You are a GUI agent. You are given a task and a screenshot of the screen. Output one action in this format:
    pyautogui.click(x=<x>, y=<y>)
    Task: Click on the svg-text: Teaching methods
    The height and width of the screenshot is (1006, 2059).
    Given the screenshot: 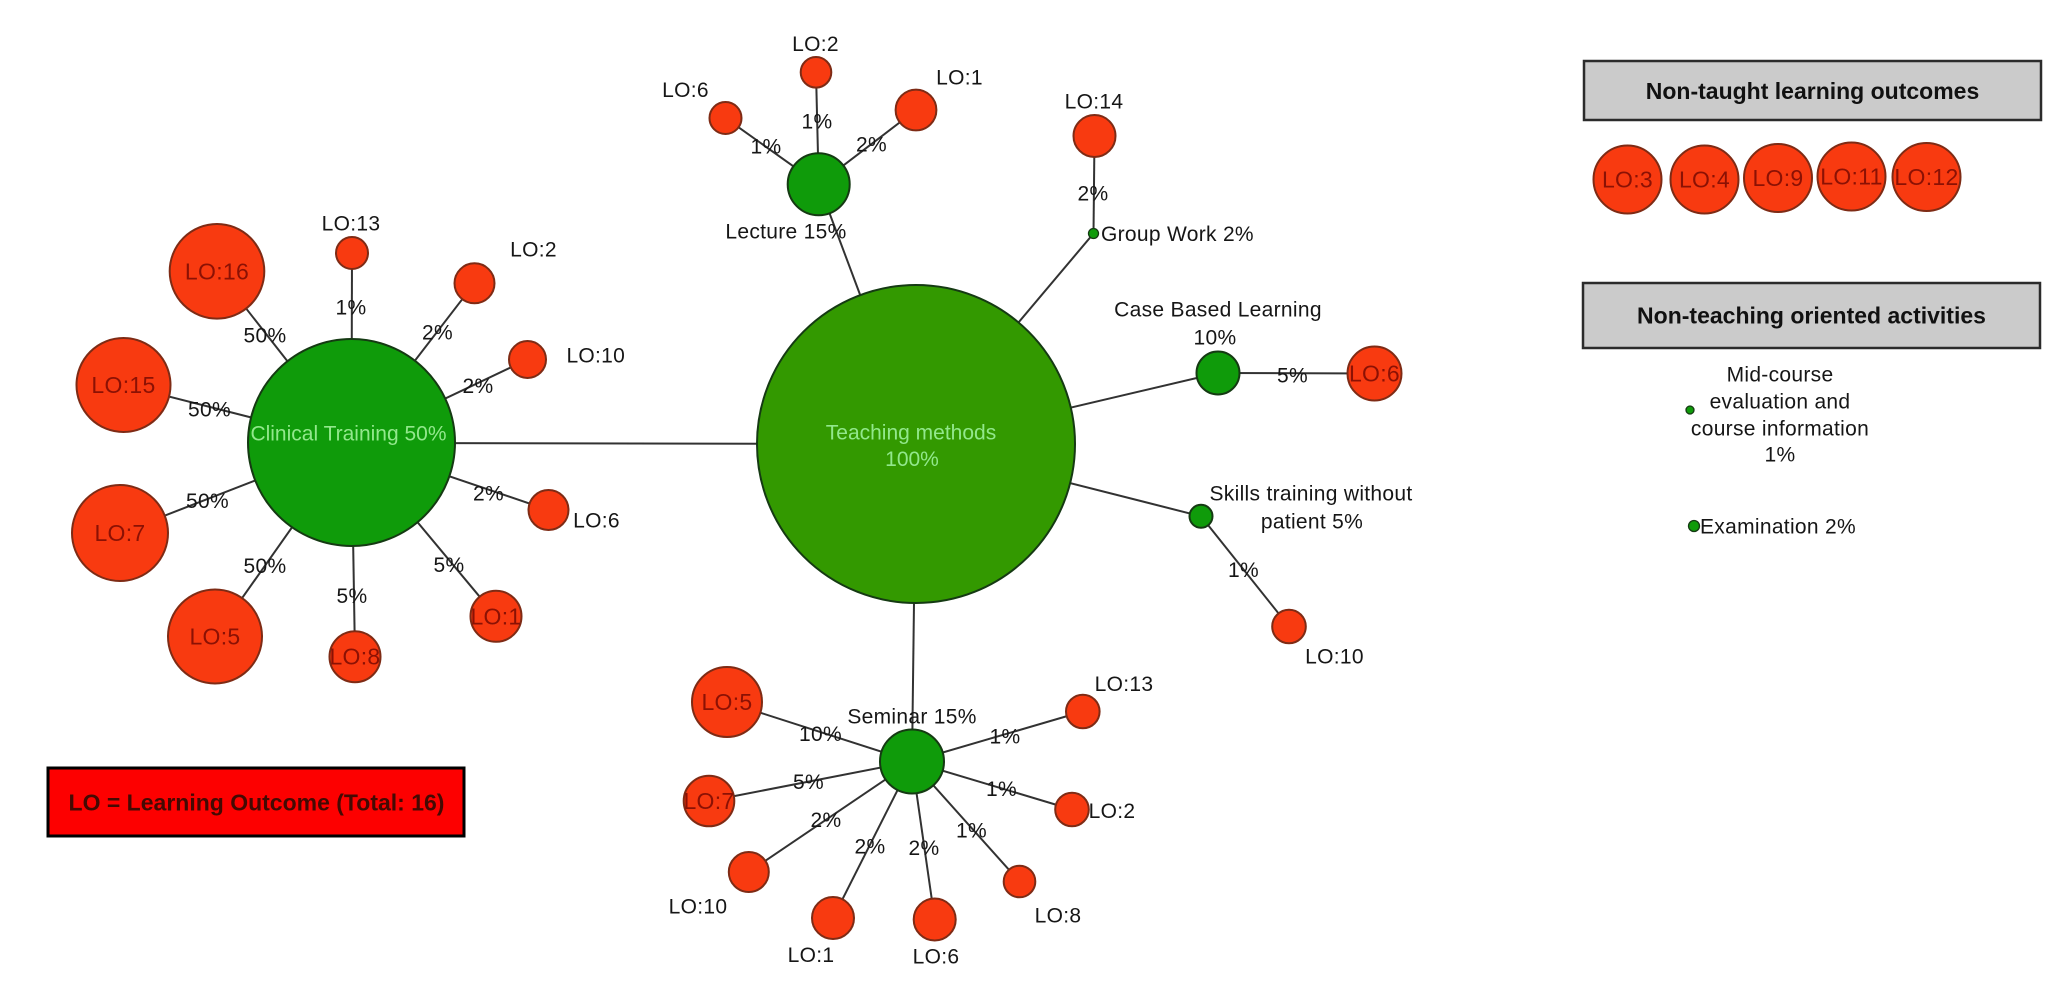 What is the action you would take?
    pyautogui.click(x=911, y=433)
    